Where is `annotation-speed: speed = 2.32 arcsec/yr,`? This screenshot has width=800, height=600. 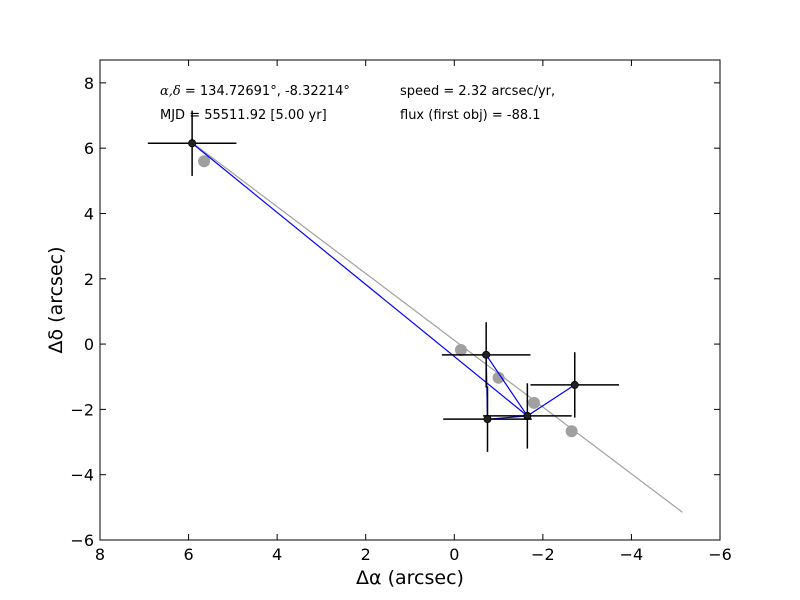
annotation-speed: speed = 2.32 arcsec/yr, is located at coordinates (477, 91).